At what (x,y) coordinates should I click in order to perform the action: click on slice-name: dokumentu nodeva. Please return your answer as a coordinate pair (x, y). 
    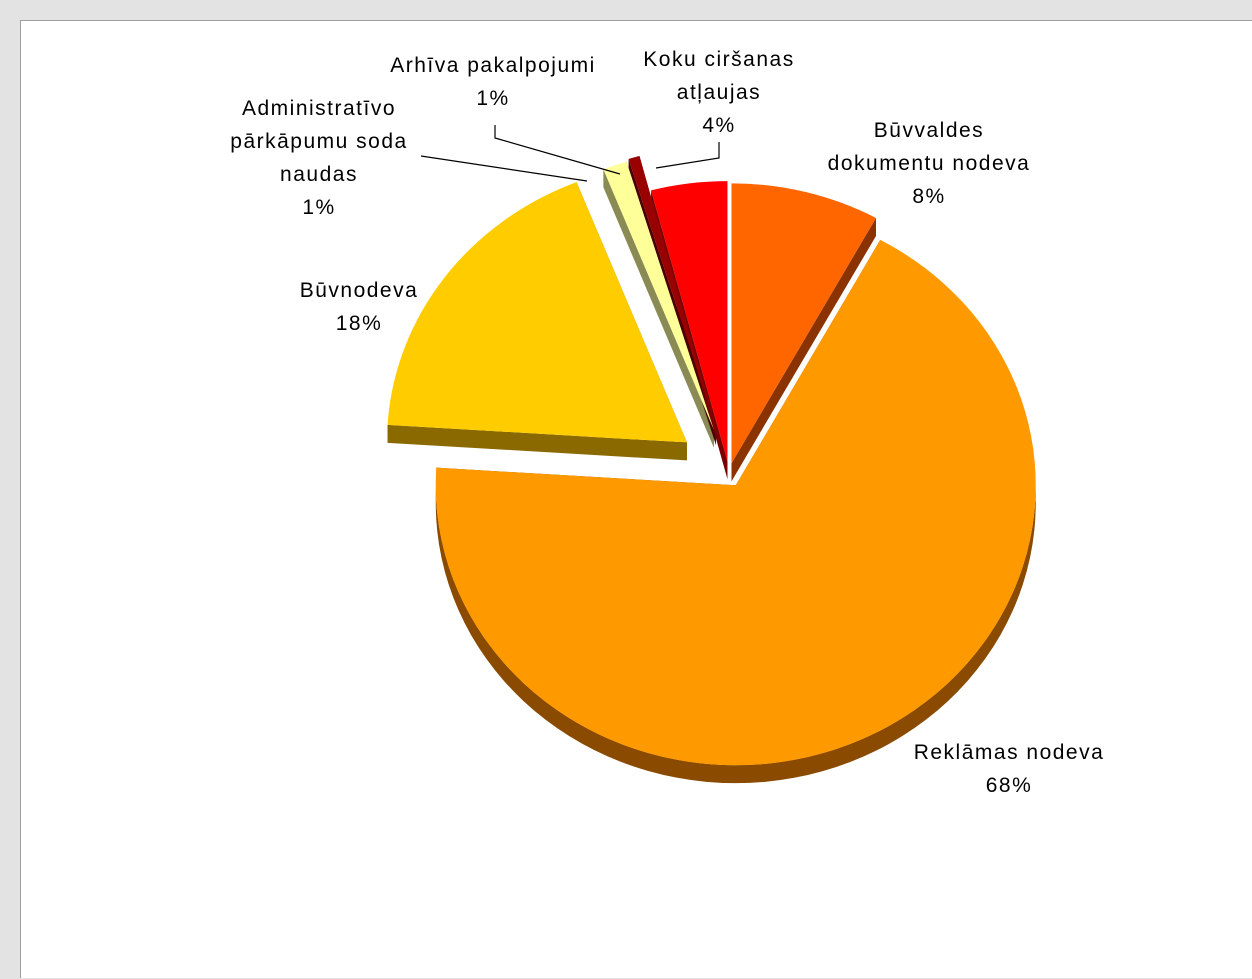
    Looking at the image, I should click on (929, 163).